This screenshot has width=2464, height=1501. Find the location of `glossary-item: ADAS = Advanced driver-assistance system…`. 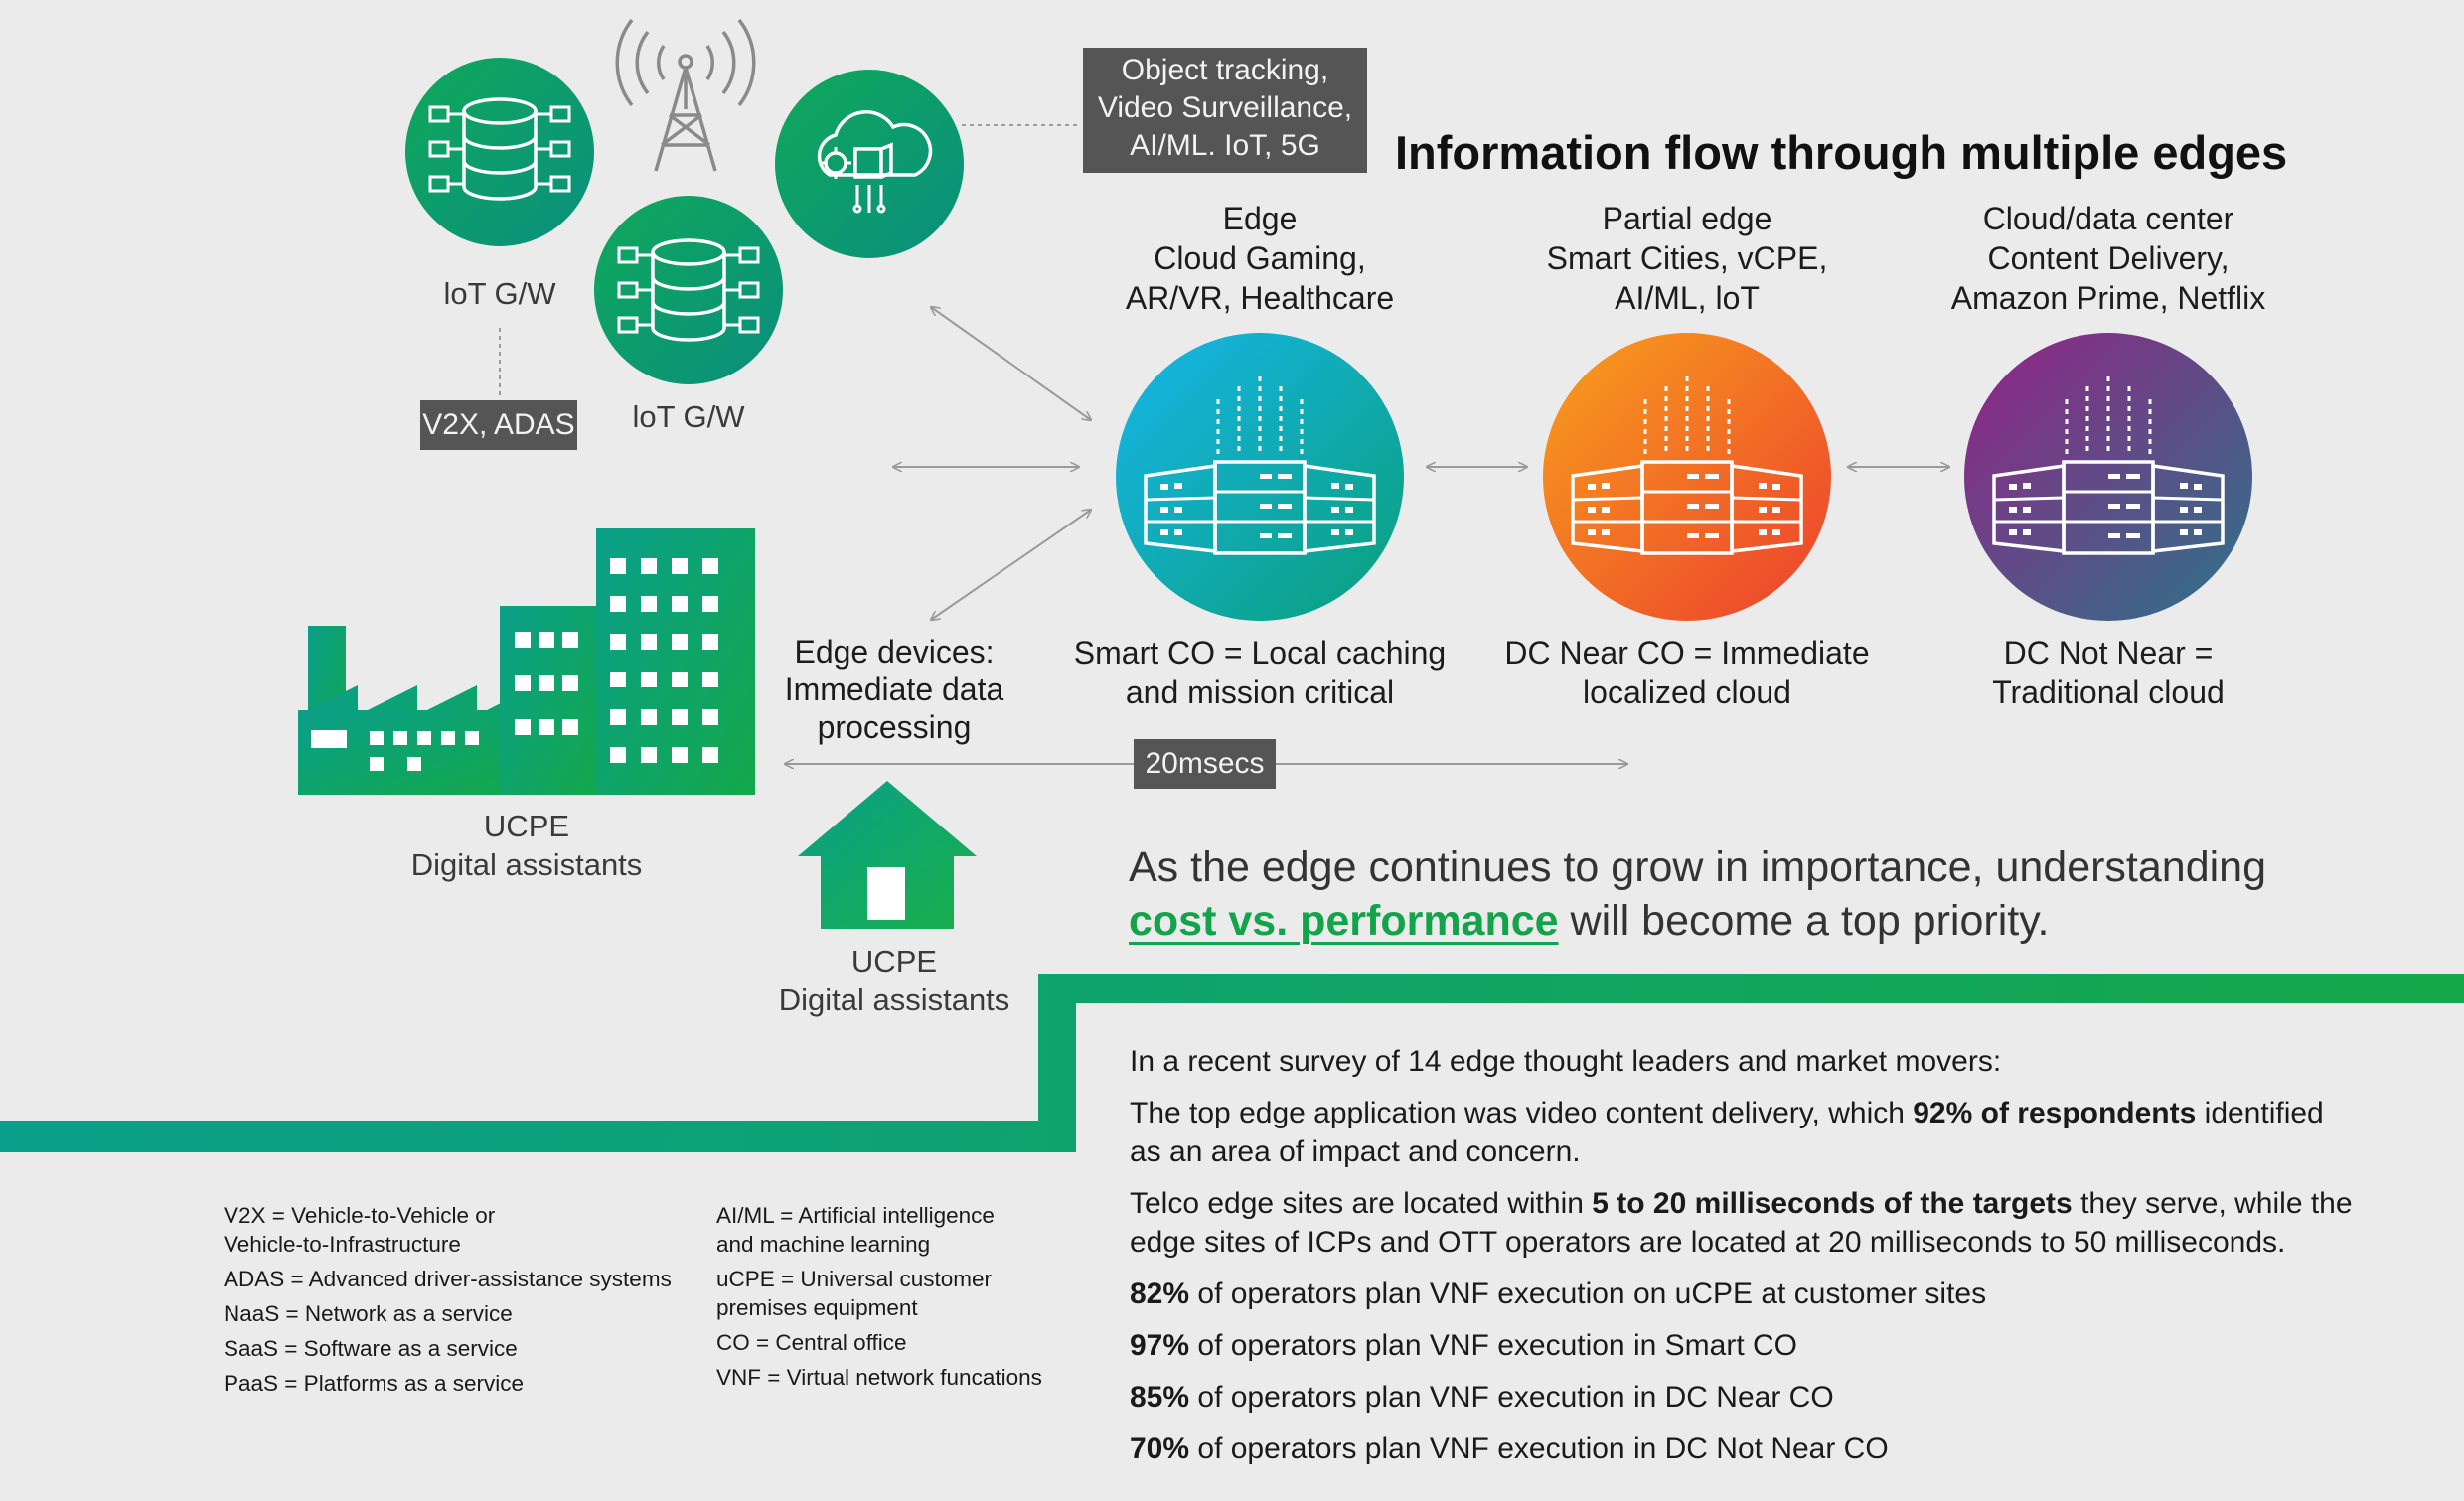

glossary-item: ADAS = Advanced driver-assistance system… is located at coordinates (448, 1279).